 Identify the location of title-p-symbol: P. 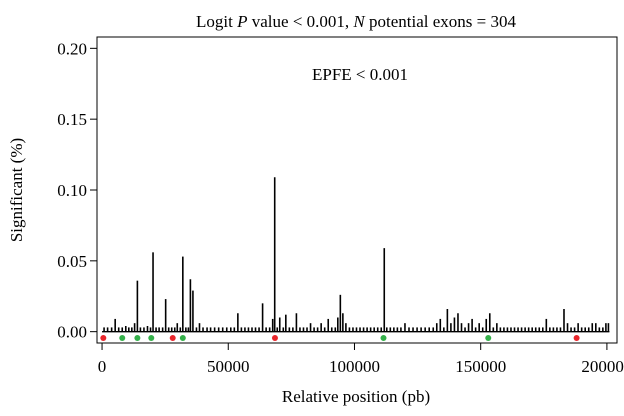
(241, 21).